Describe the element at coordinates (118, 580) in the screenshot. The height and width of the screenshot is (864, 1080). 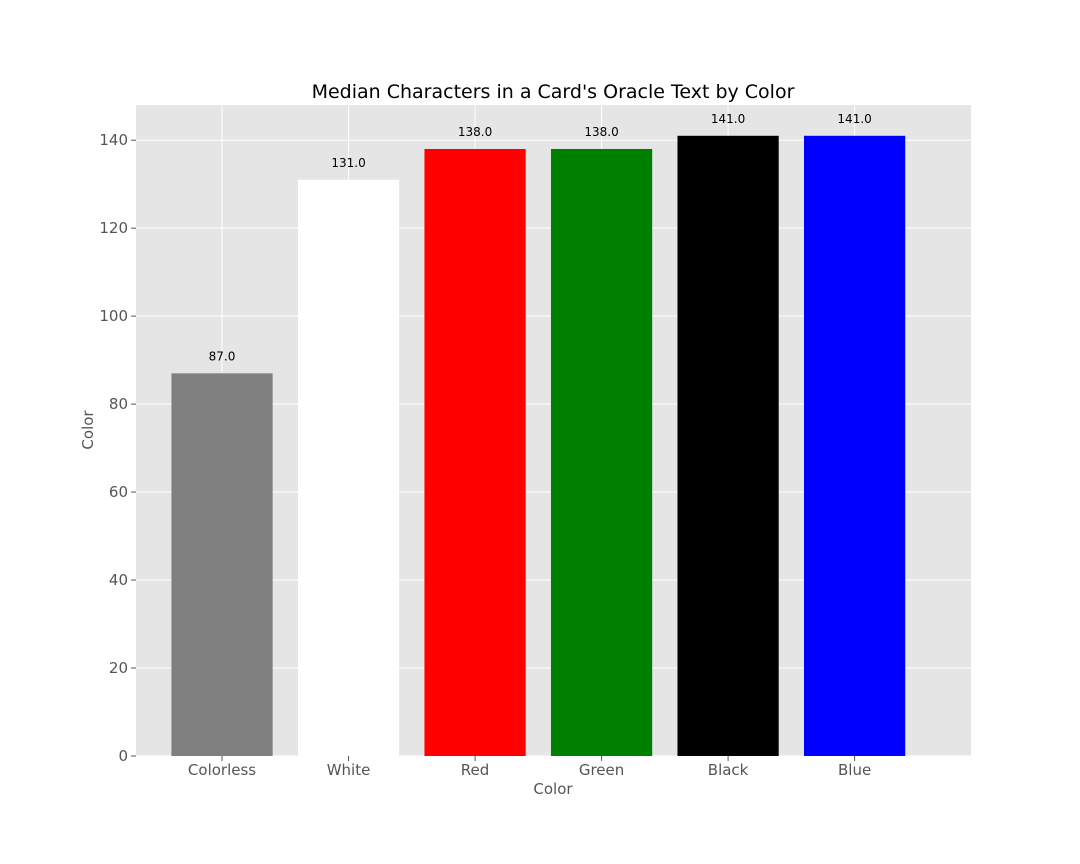
I see `y-tick-label: 40` at that location.